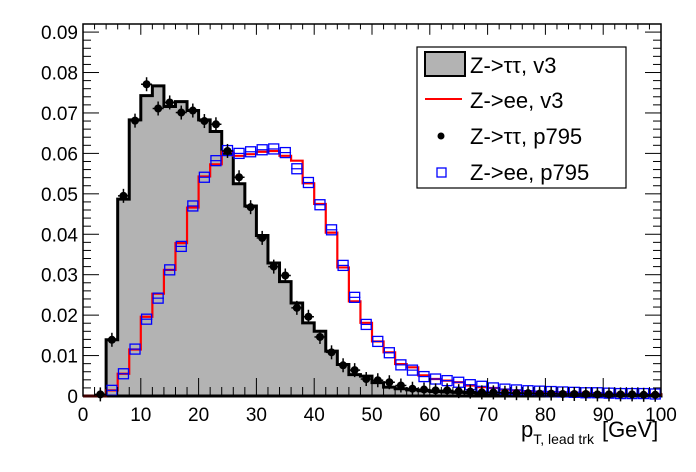 The image size is (696, 472). I want to click on y-tick-label: 0.02, so click(59, 316).